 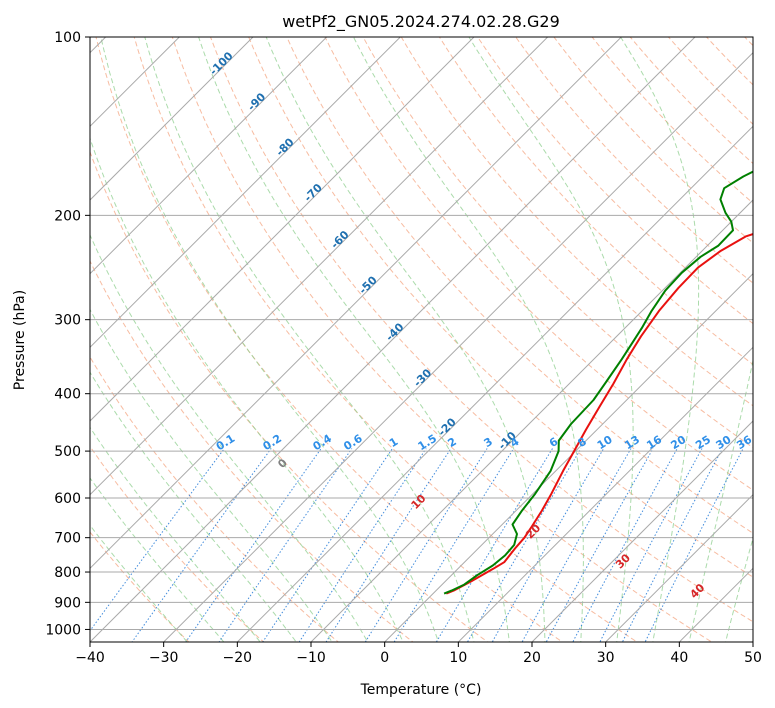 I want to click on x-axis-label: Temperature (°C), so click(x=421, y=690).